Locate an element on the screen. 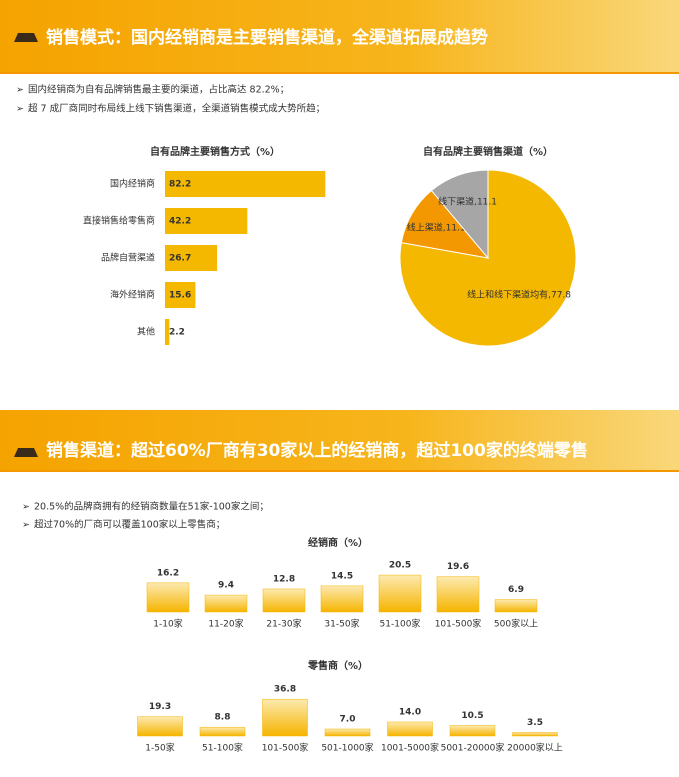 The image size is (679, 777). value-label: 2.2 is located at coordinates (177, 333).